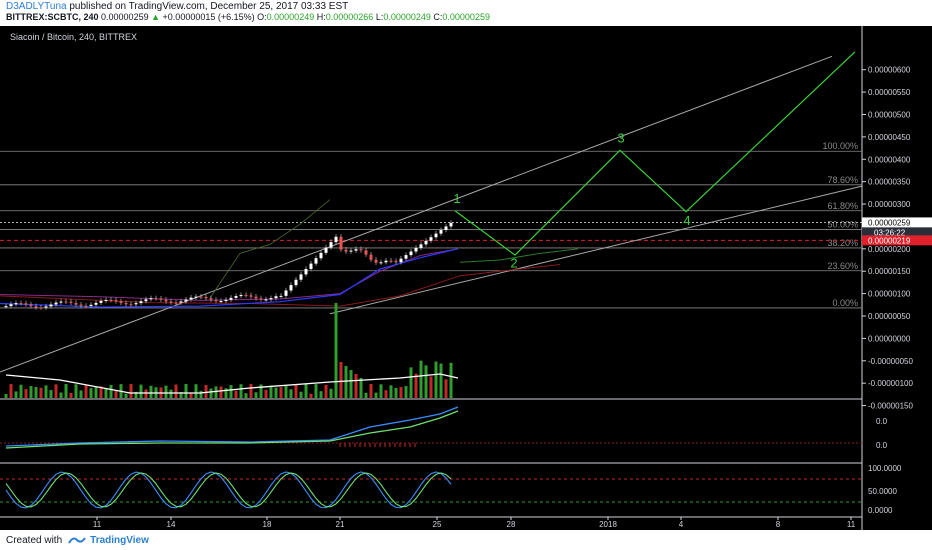 This screenshot has height=550, width=932. I want to click on x-tick-label: 2018, so click(608, 524).